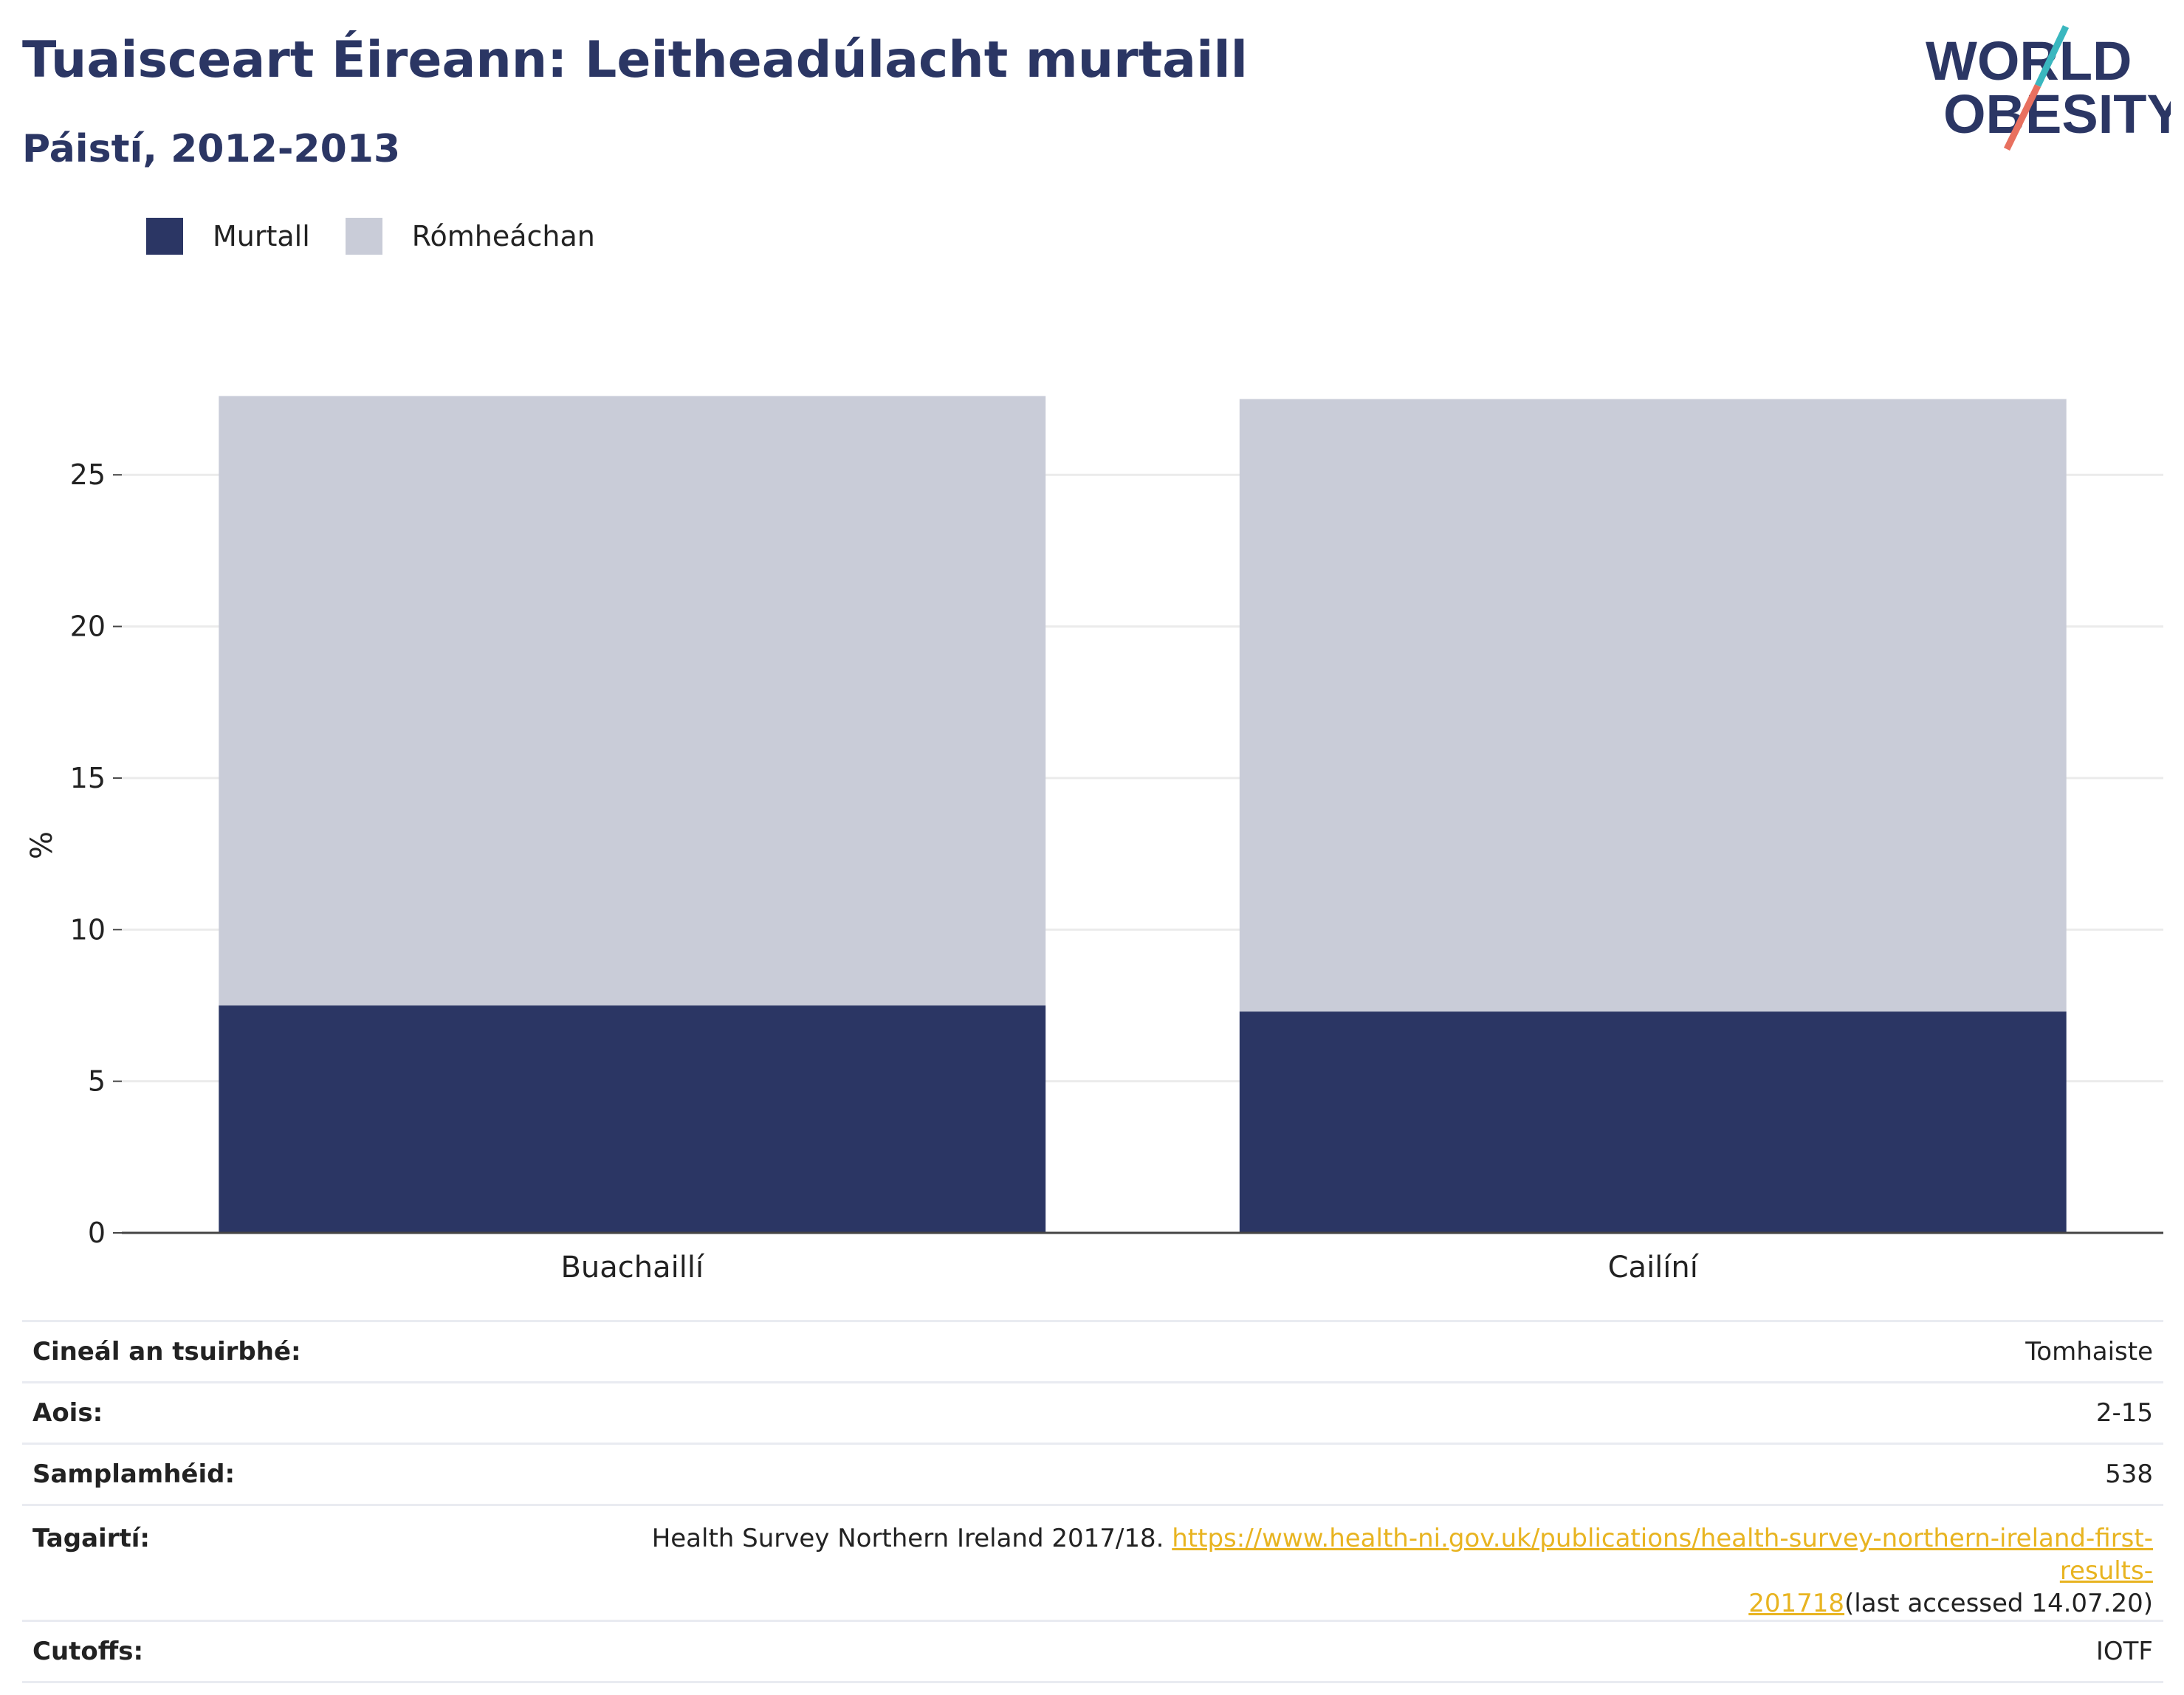  I want to click on cutoffs-value: IOTF, so click(1362, 1651).